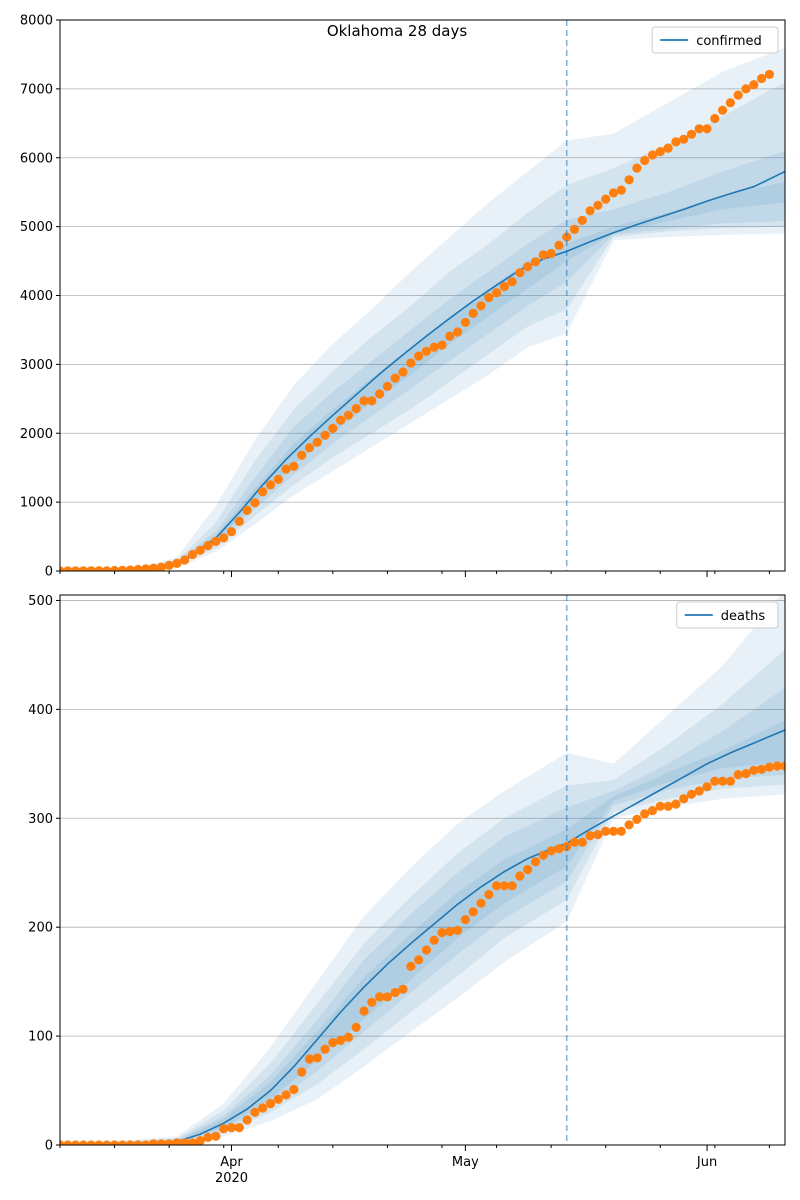 This screenshot has width=800, height=1200. What do you see at coordinates (36, 434) in the screenshot?
I see `y-tick-label: 2000` at bounding box center [36, 434].